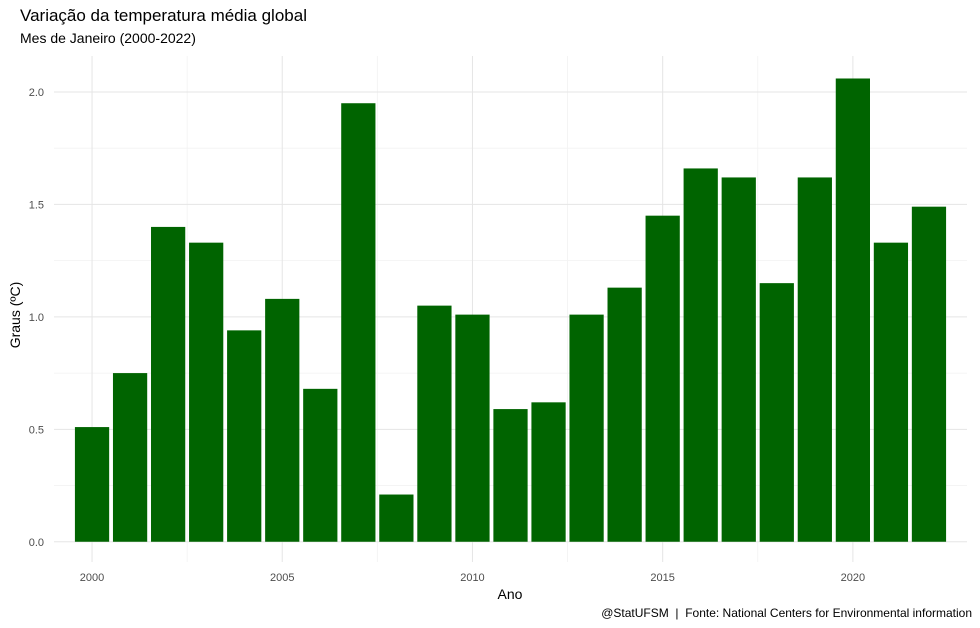 This screenshot has width=980, height=628. What do you see at coordinates (15, 315) in the screenshot?
I see `y-axis-title: Graus (ºC)` at bounding box center [15, 315].